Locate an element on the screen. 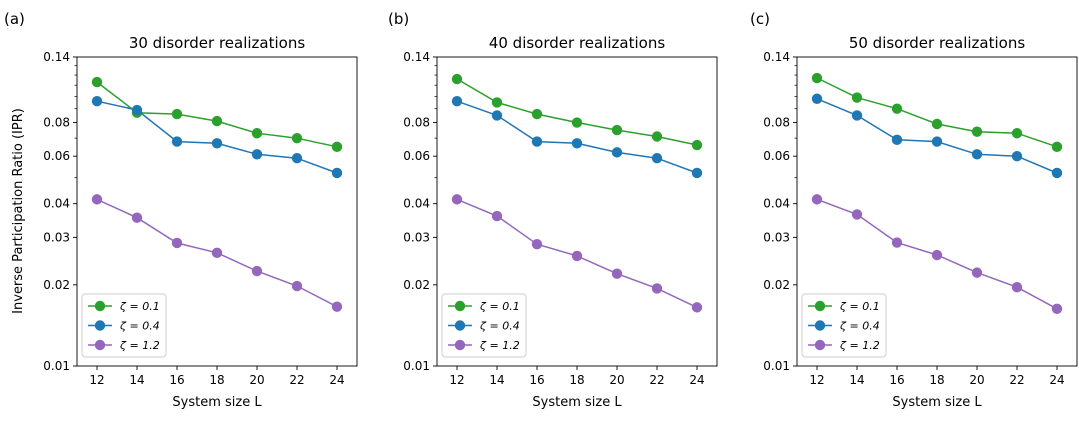  chart-title: 40 disorder realizations is located at coordinates (577, 43).